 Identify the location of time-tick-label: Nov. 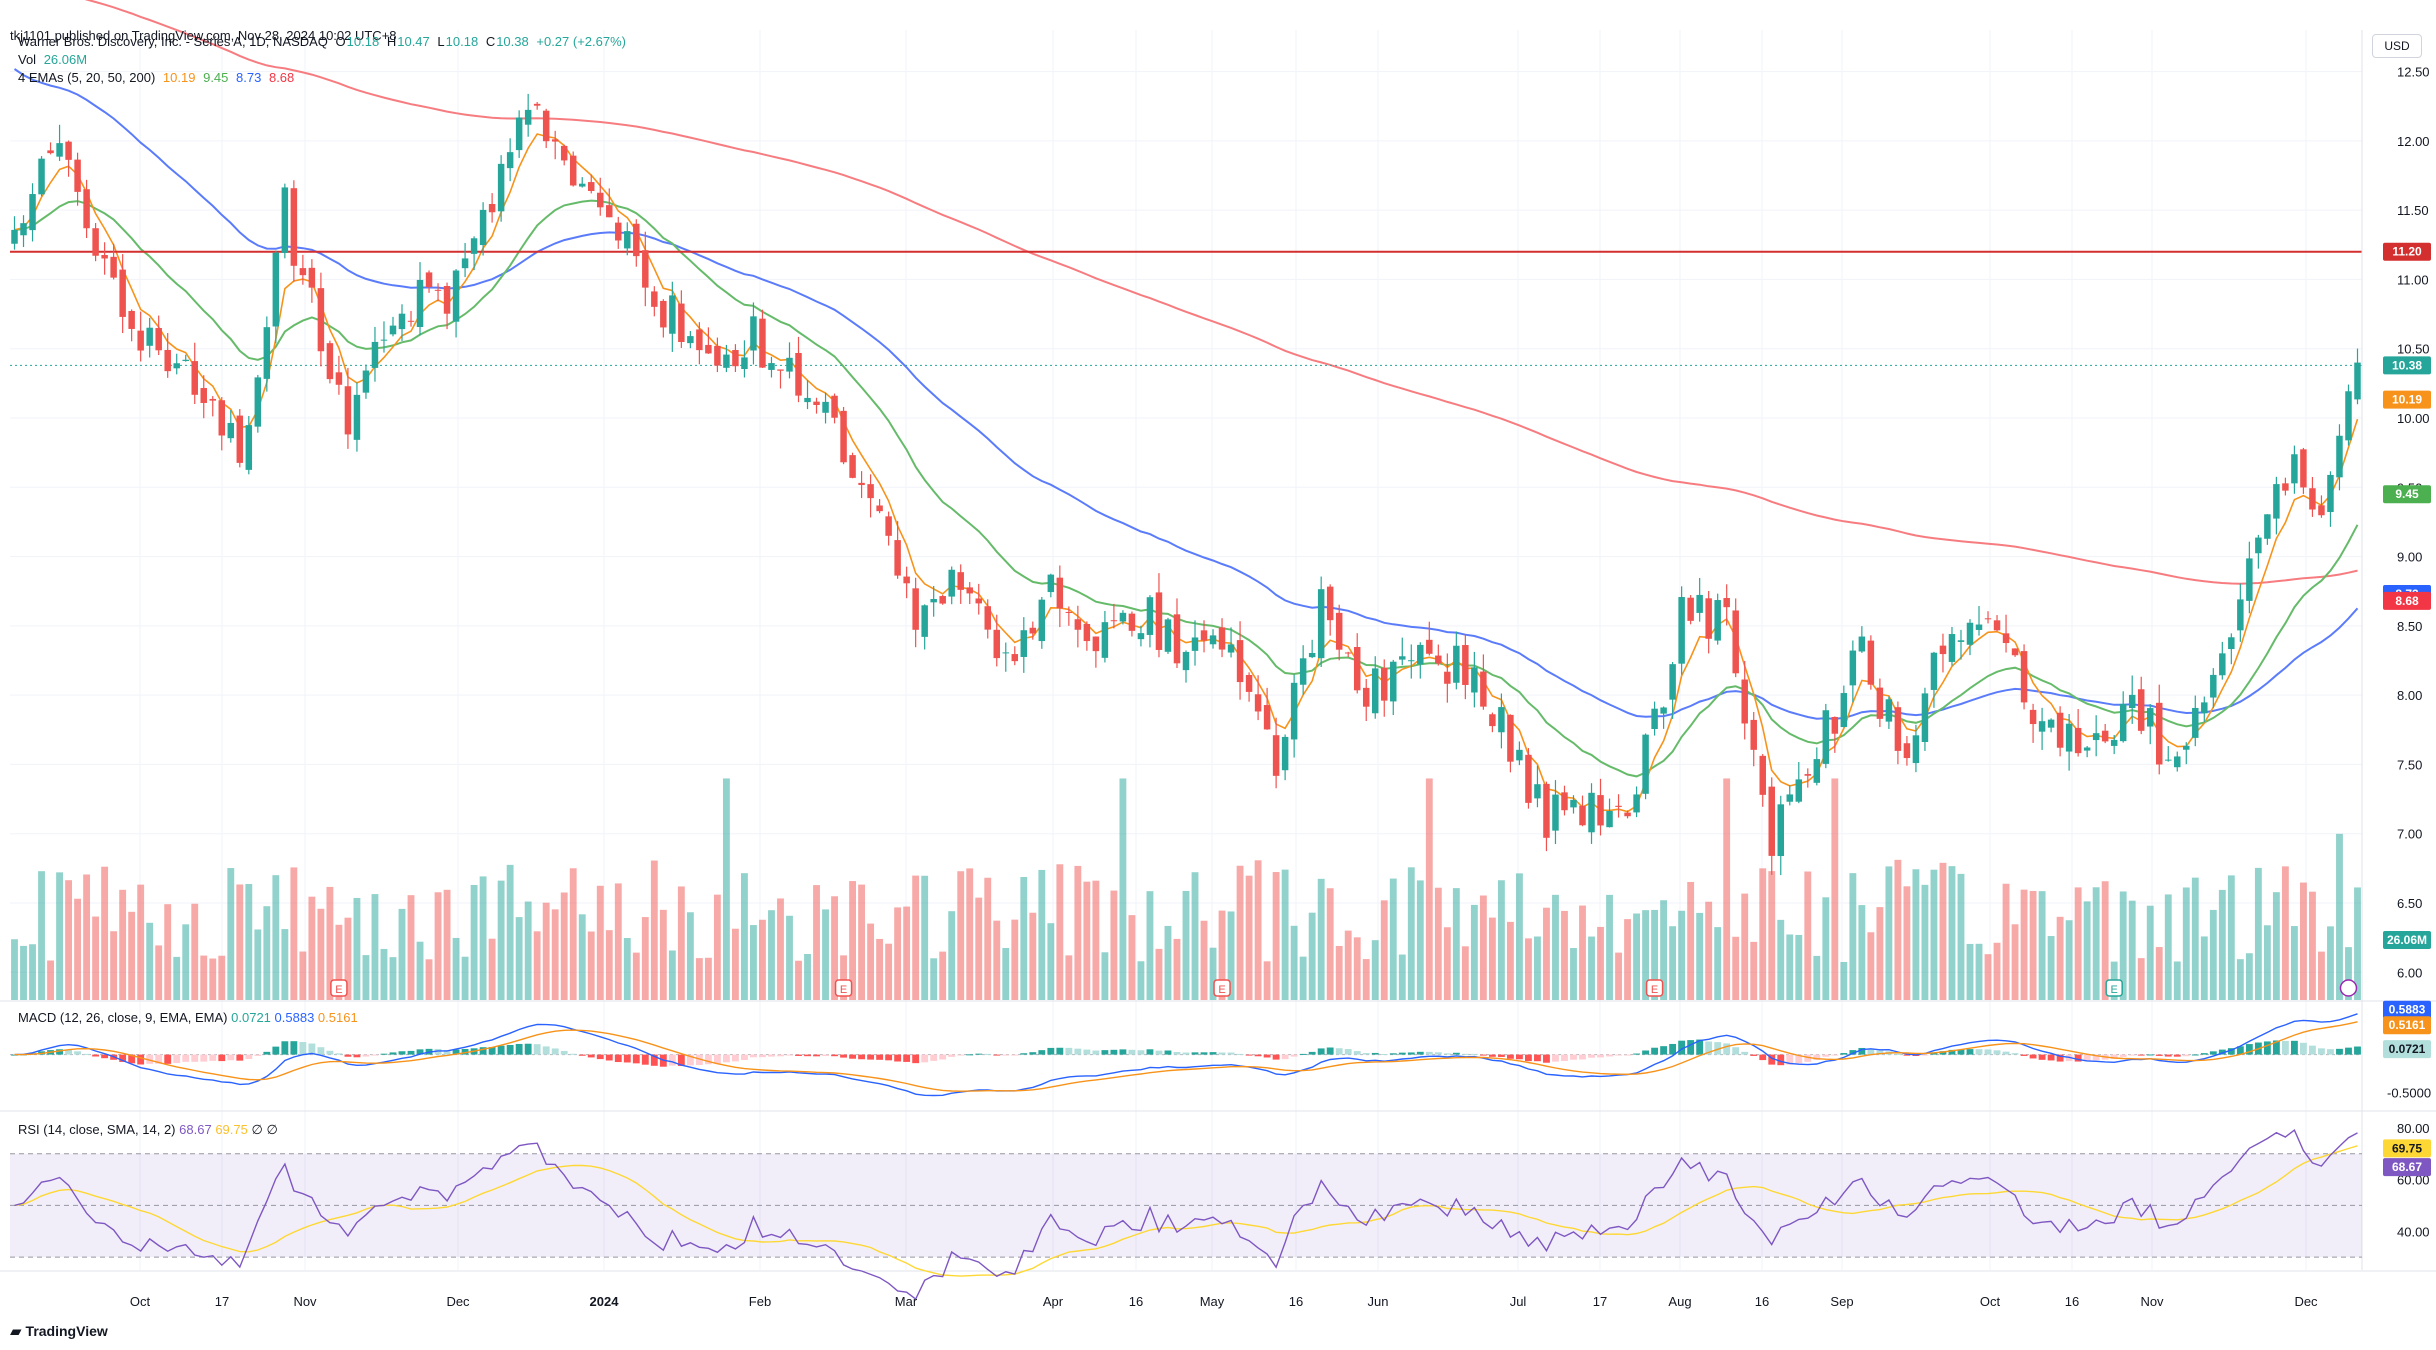
(2152, 1301).